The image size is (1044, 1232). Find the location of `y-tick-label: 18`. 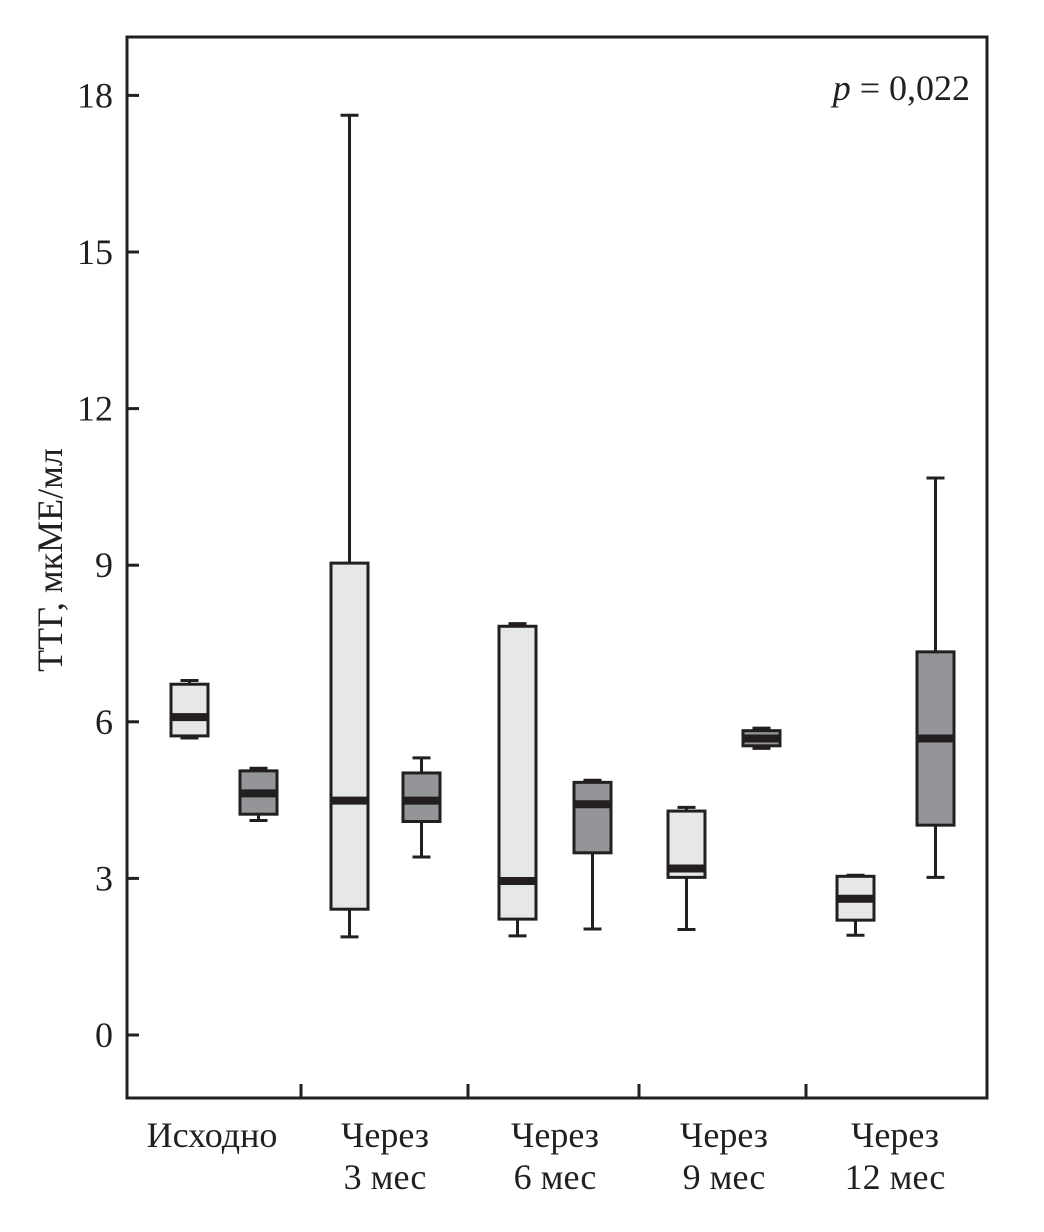

y-tick-label: 18 is located at coordinates (95, 95).